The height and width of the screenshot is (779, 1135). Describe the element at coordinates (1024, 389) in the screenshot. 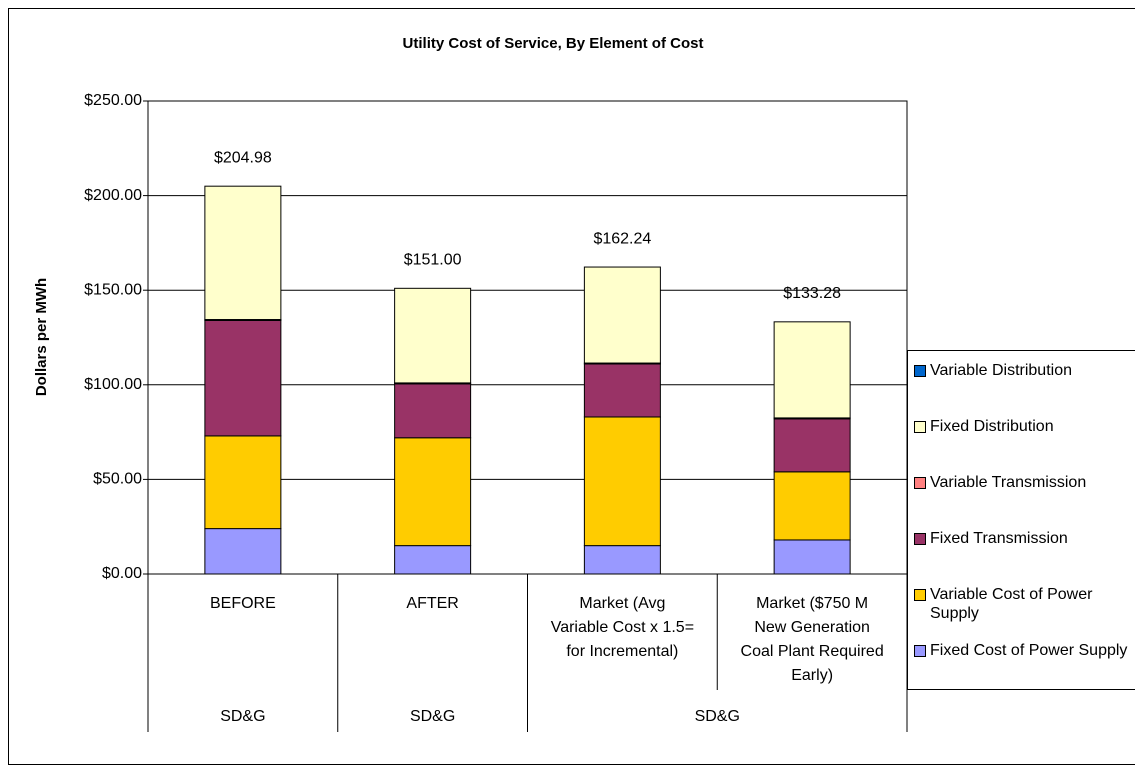

I see `legend-item: Variable Distribution` at that location.